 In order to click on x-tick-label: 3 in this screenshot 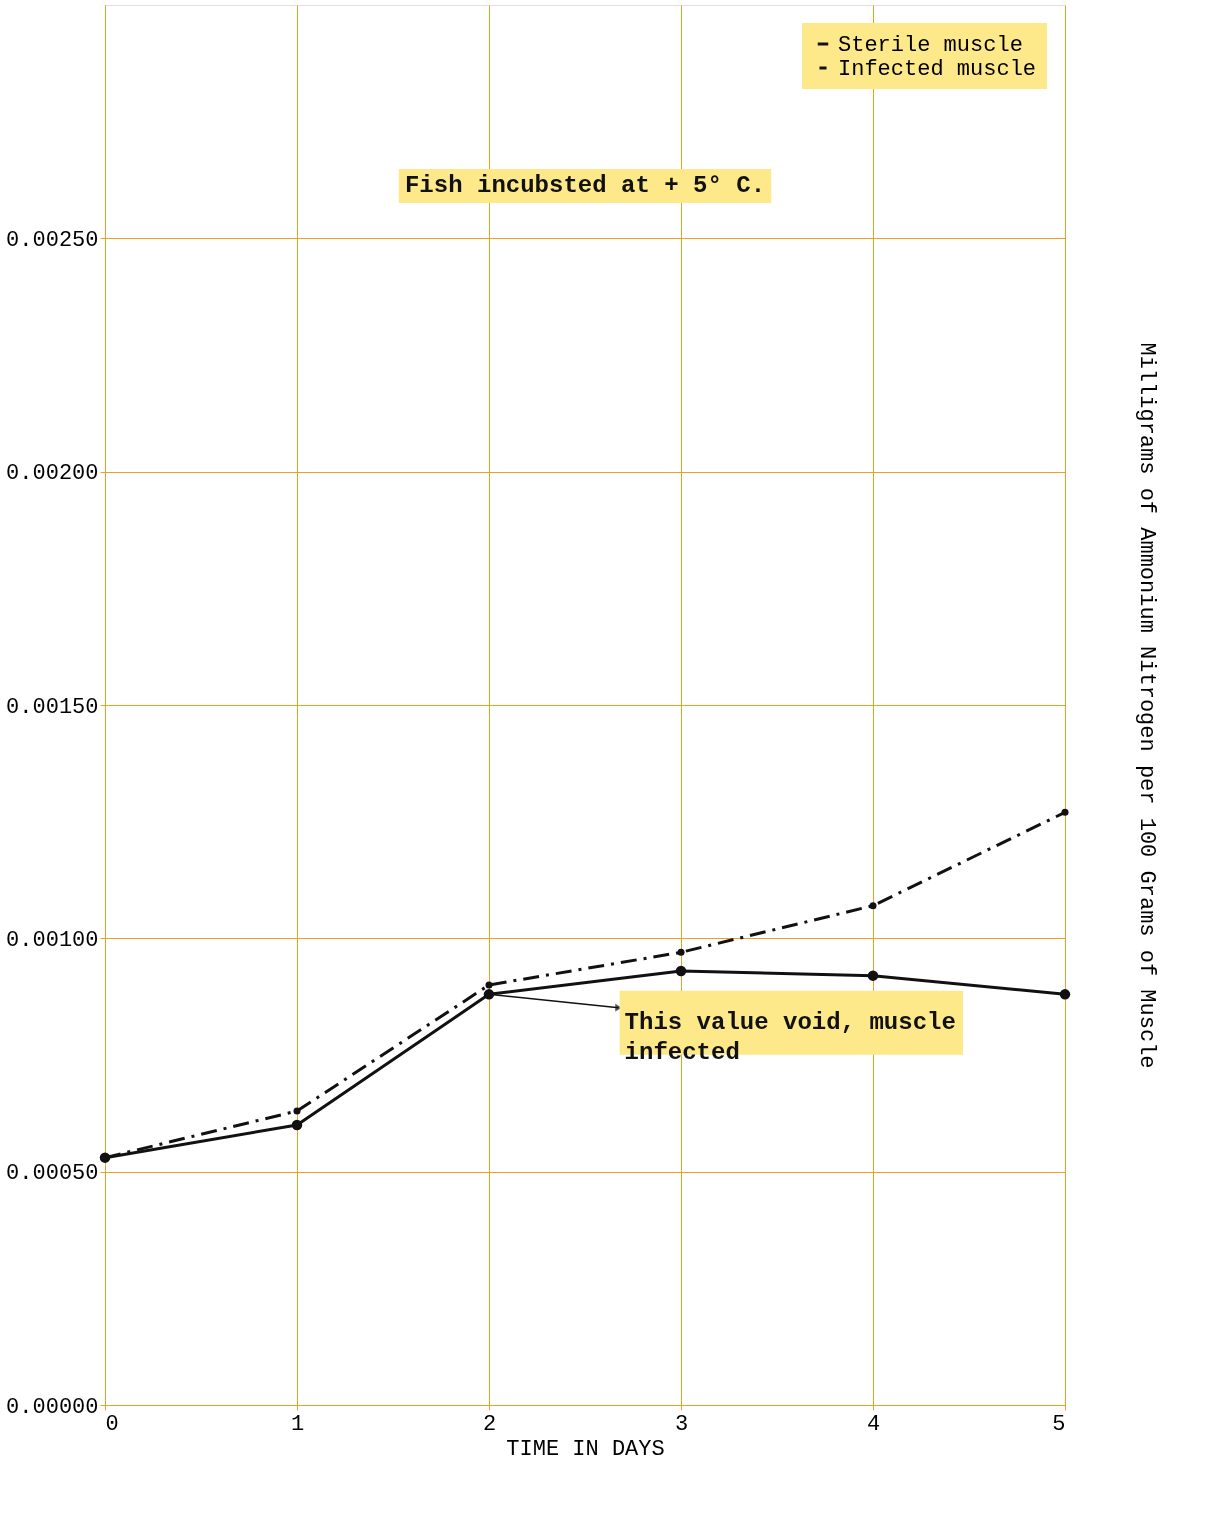, I will do `click(681, 1424)`.